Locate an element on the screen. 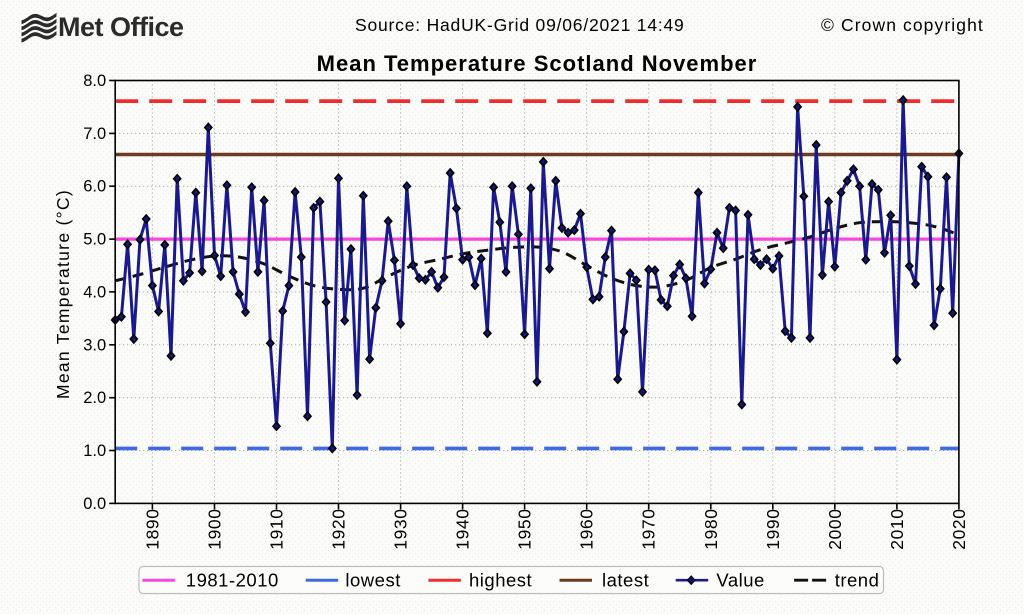 Image resolution: width=1024 pixels, height=614 pixels. svg-text: 1950 is located at coordinates (525, 528).